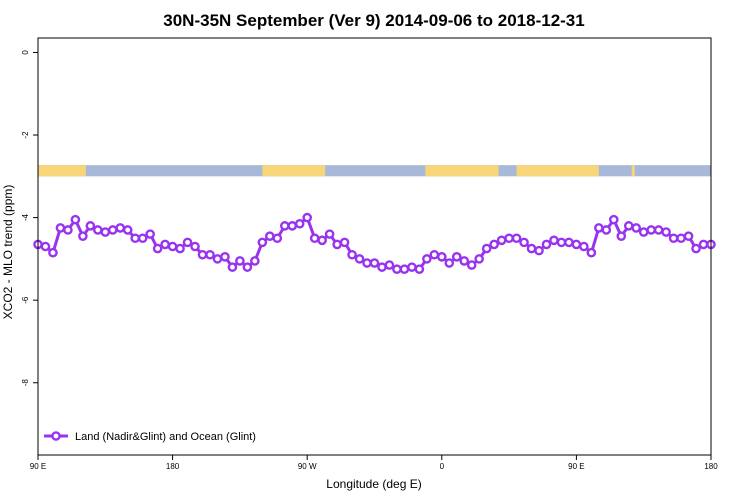 The height and width of the screenshot is (500, 750). I want to click on series-layer, so click(374, 243).